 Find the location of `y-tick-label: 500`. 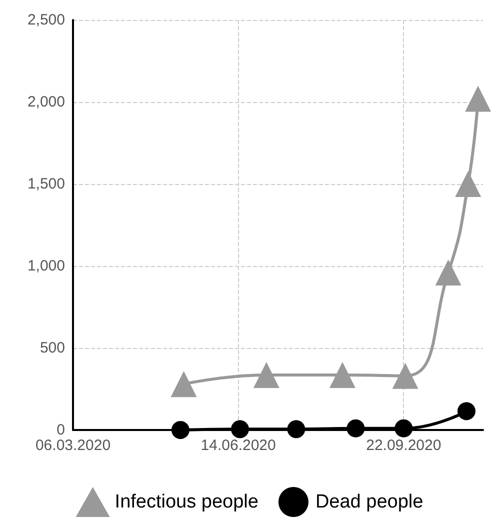

y-tick-label: 500 is located at coordinates (52, 348).